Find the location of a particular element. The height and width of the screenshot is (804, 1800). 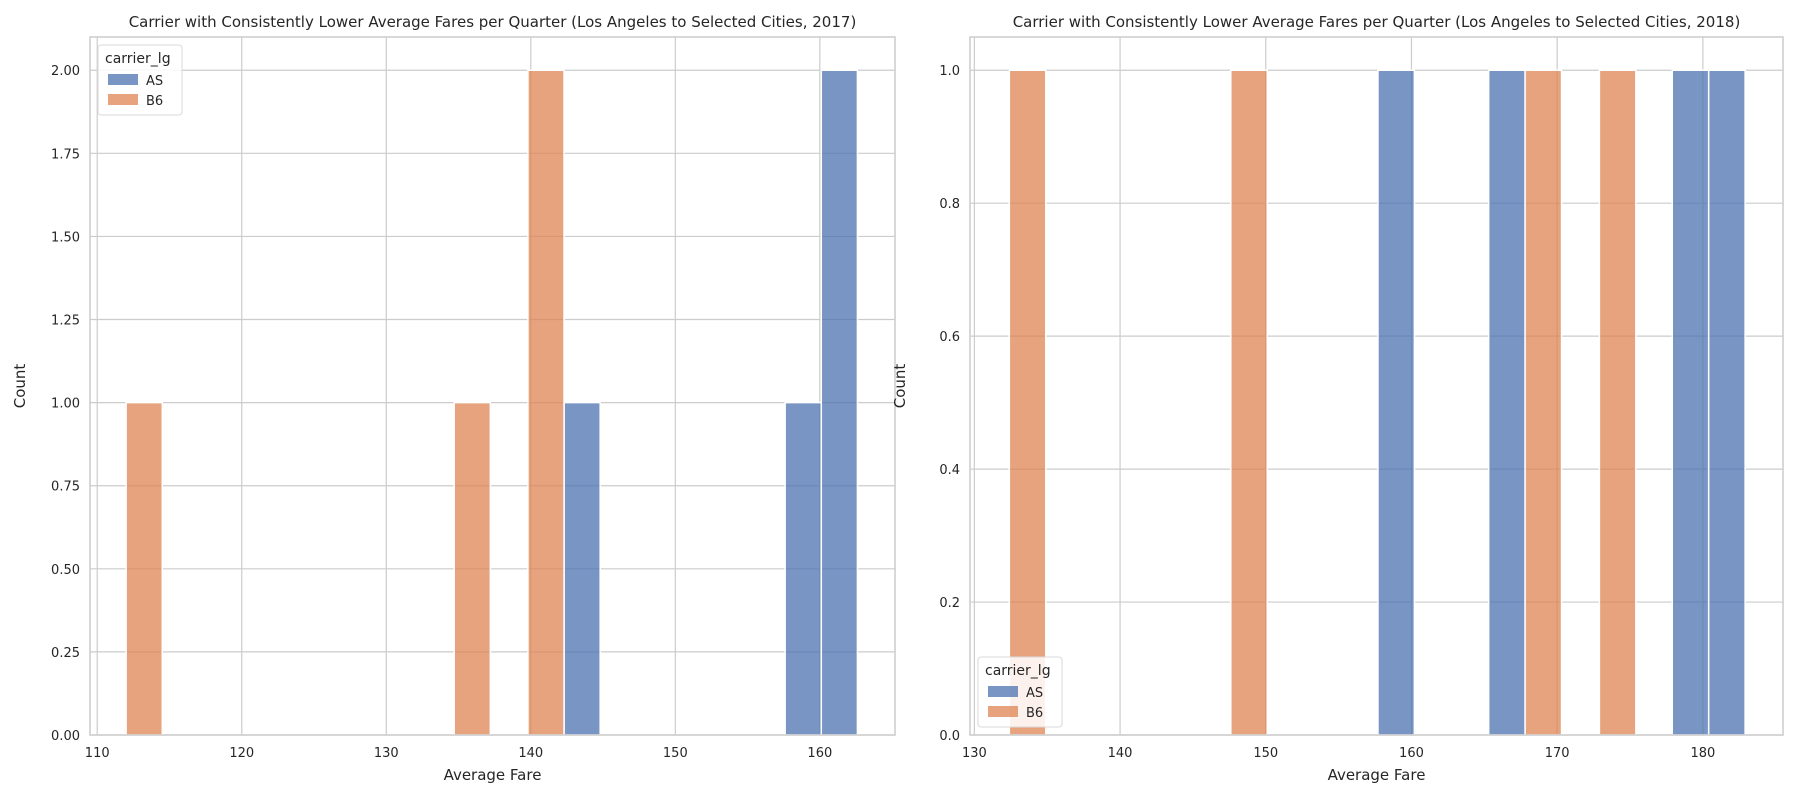

y-tick-label: 1.0 is located at coordinates (949, 71).